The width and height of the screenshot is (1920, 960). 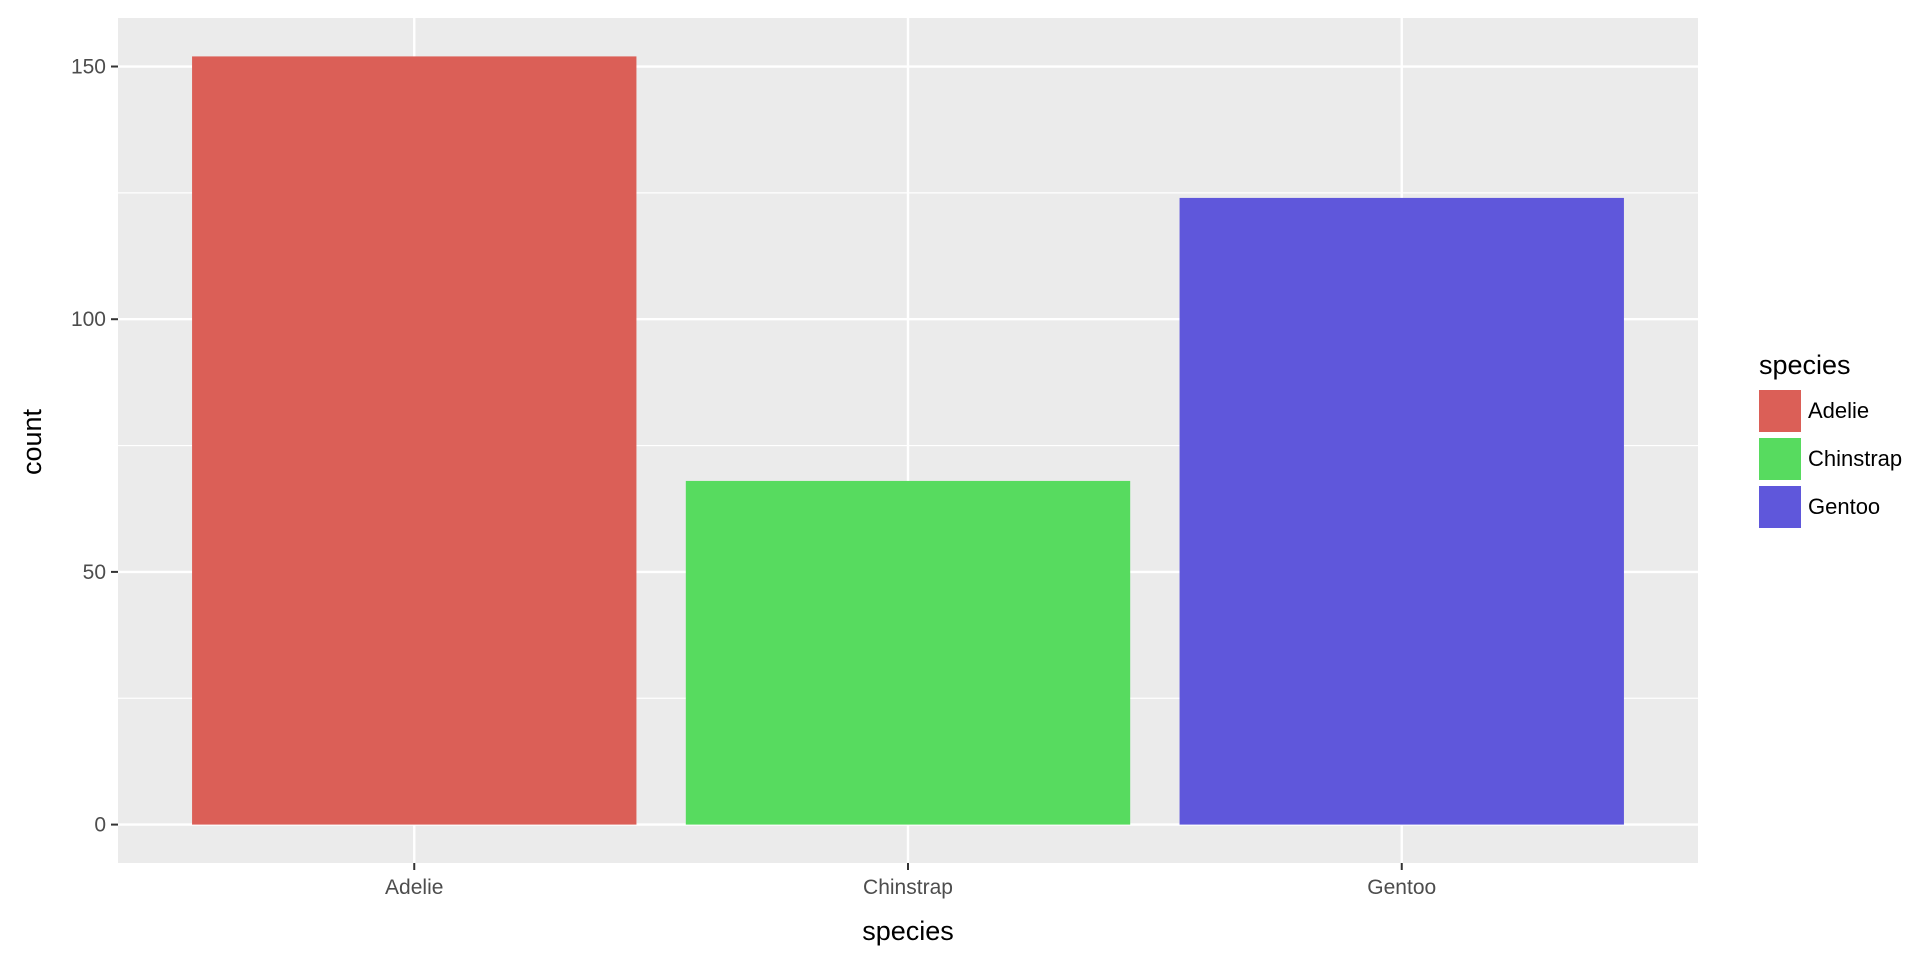 I want to click on x-tick-label: Chinstrap, so click(x=908, y=887).